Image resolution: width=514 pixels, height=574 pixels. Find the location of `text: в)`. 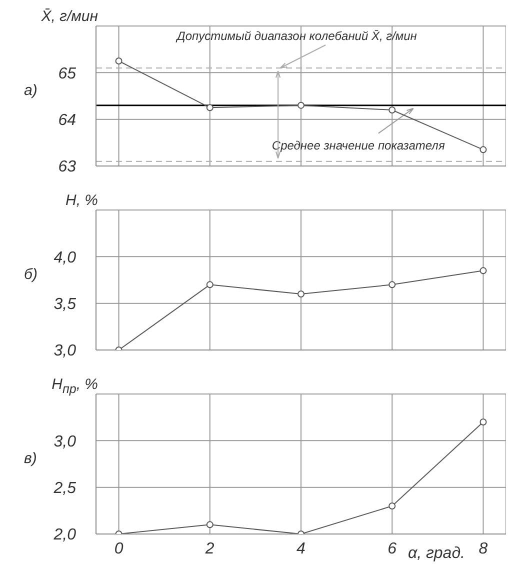

text: в) is located at coordinates (30, 458).